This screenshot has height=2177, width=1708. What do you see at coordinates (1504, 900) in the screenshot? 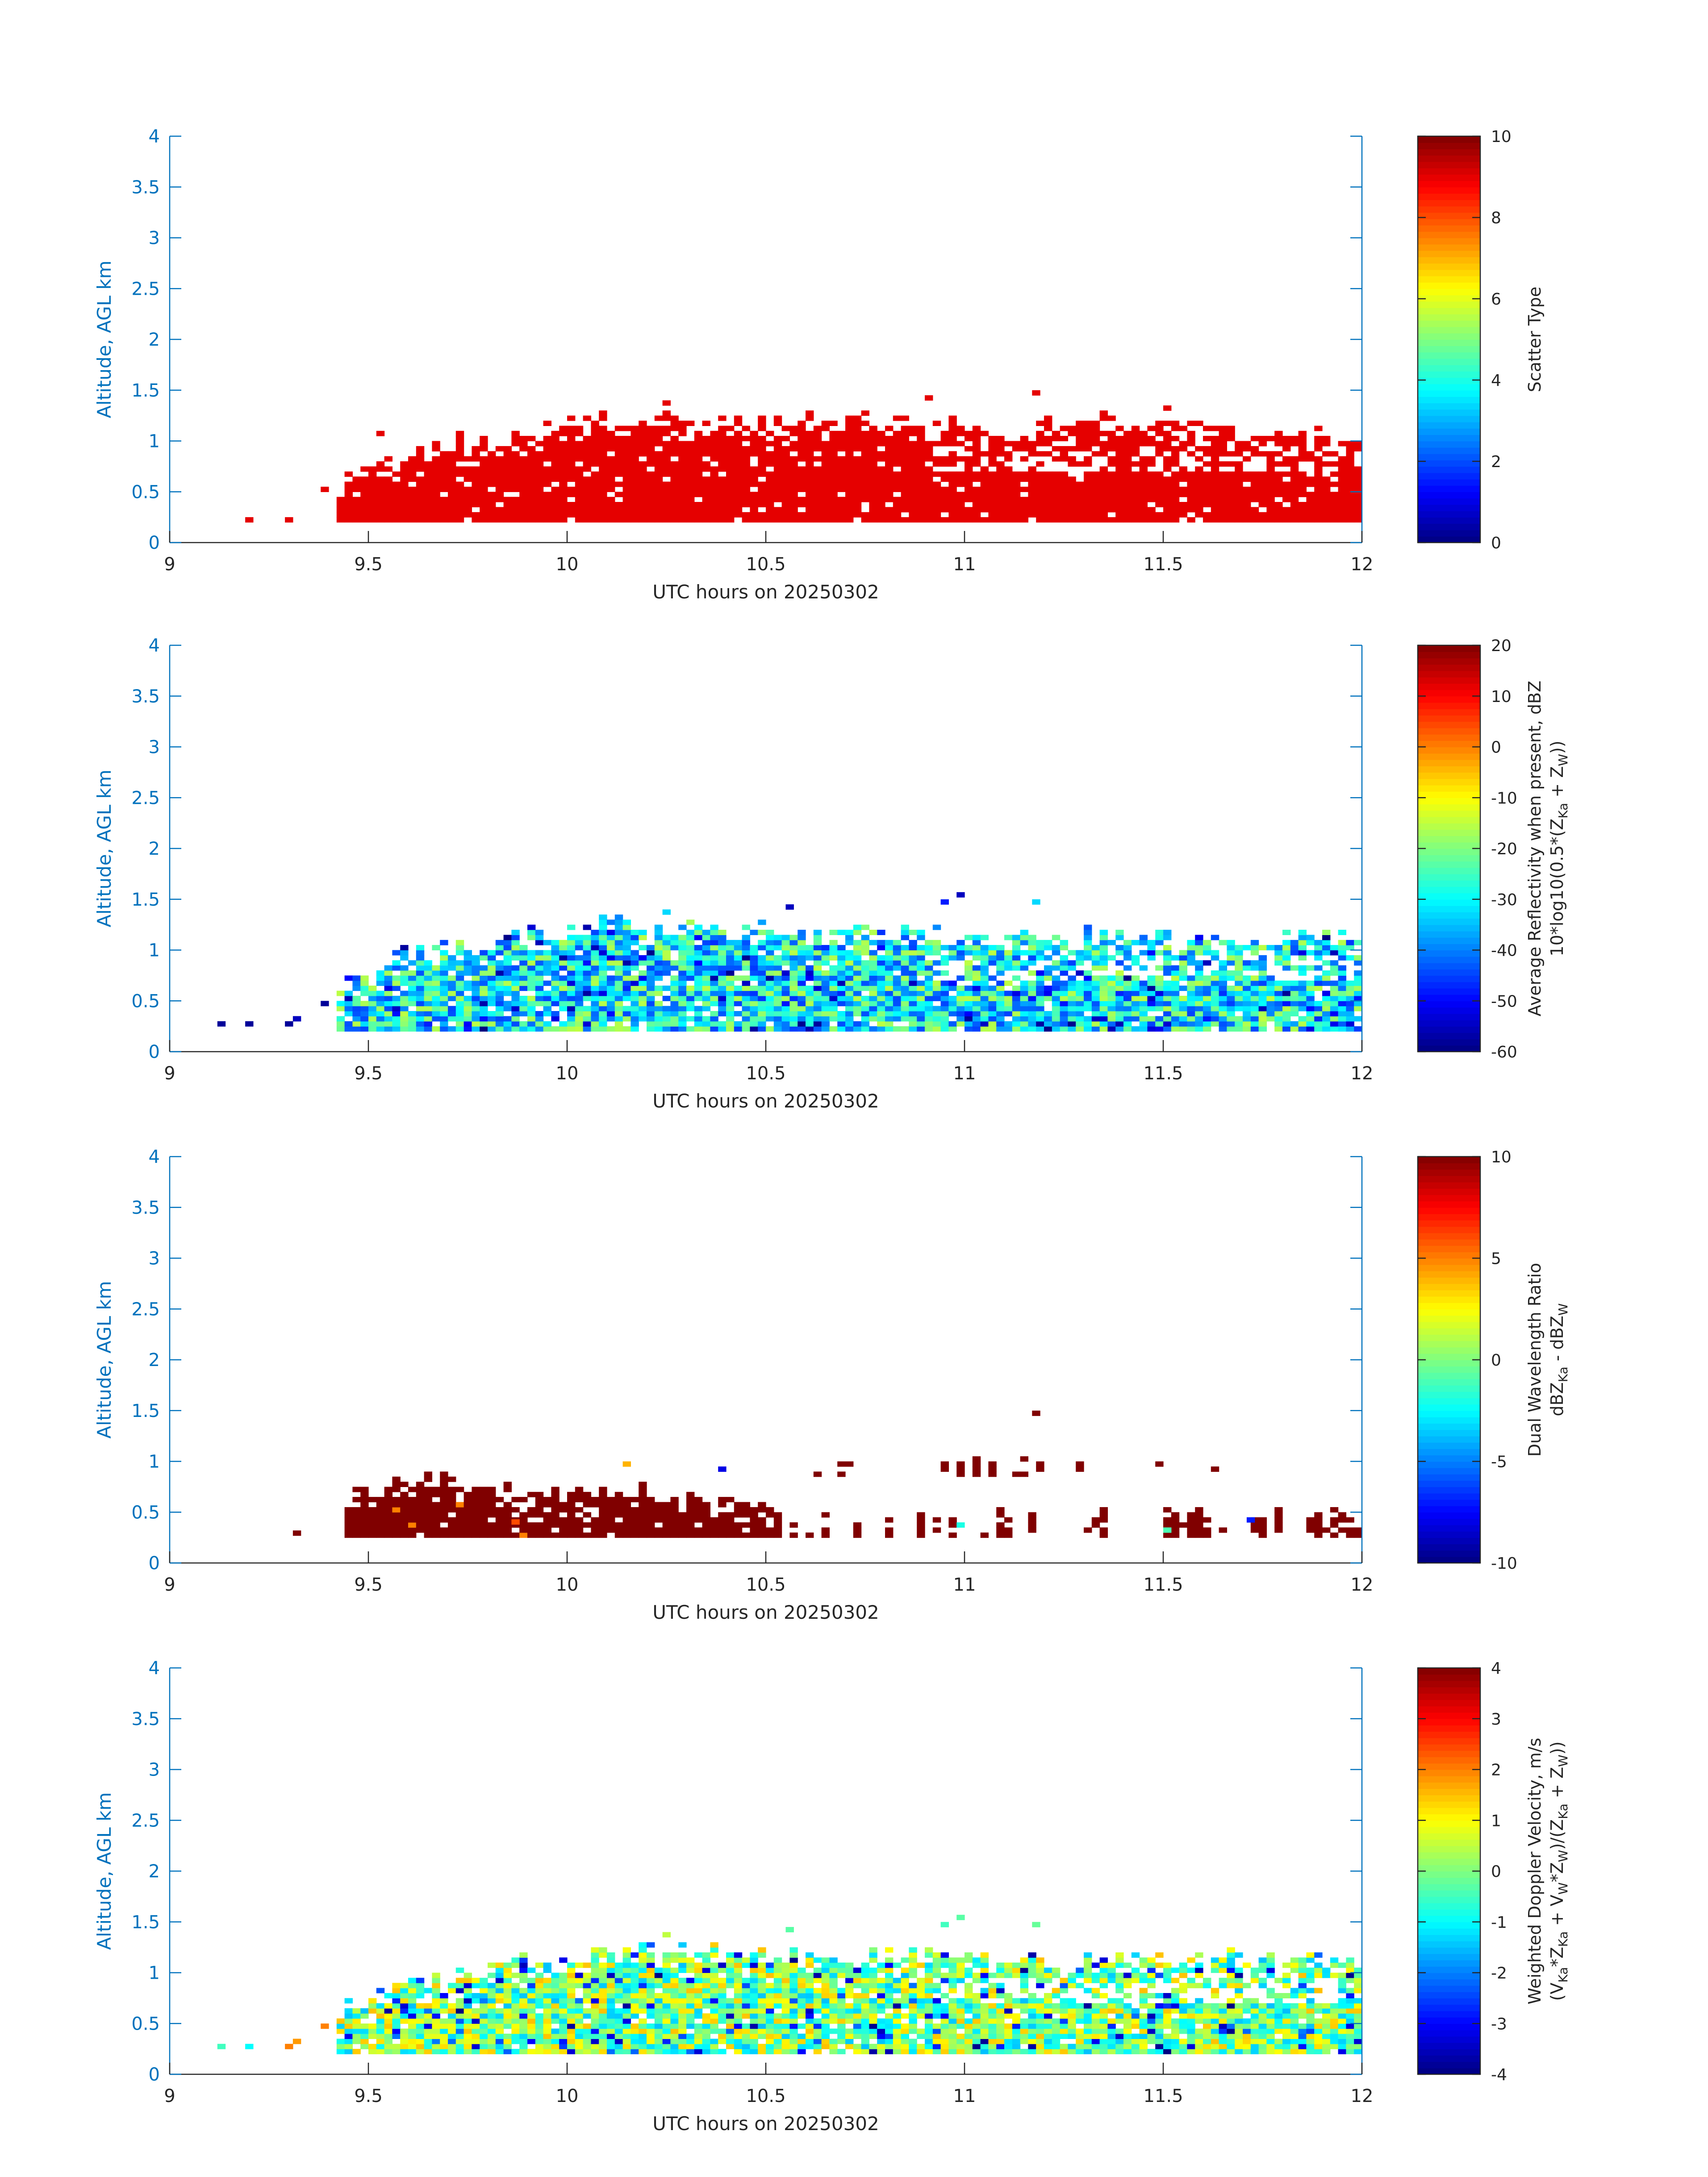
I see `colorbar-tick-label: -30` at bounding box center [1504, 900].